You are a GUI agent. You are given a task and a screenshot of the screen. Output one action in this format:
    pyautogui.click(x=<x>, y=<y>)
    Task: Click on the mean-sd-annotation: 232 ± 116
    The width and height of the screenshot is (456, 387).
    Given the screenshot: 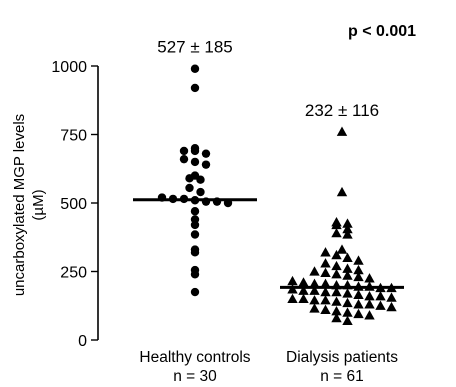 What is the action you would take?
    pyautogui.click(x=342, y=110)
    